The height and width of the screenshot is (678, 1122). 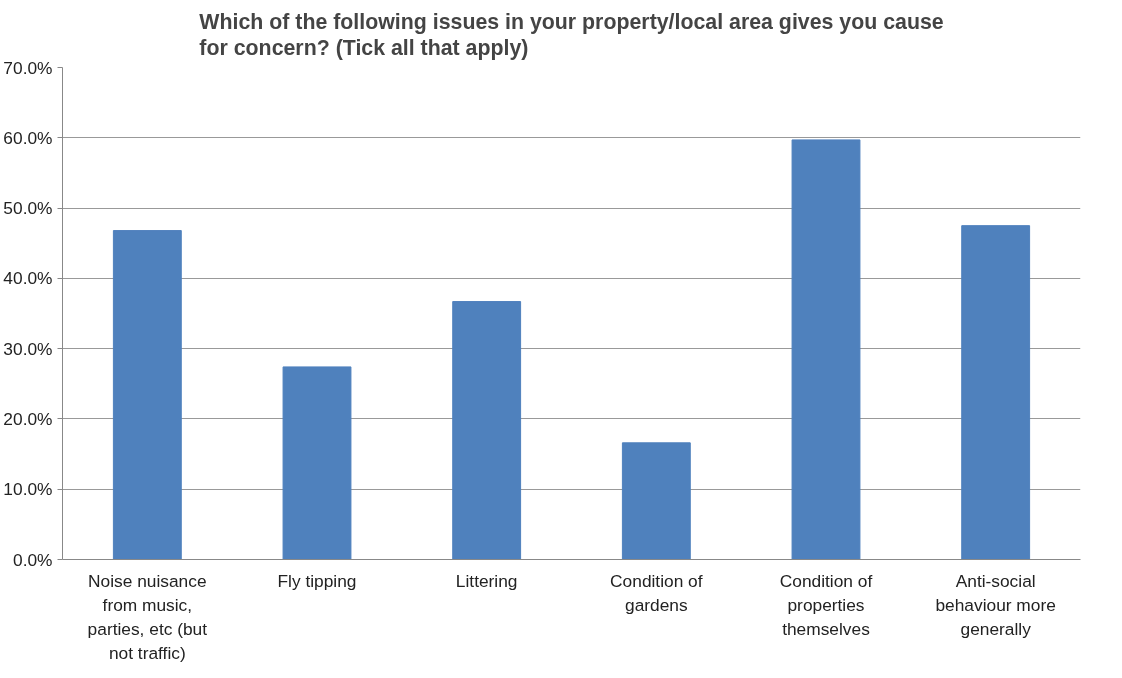 I want to click on x-tick-label: Condition of properties themselves, so click(x=826, y=604).